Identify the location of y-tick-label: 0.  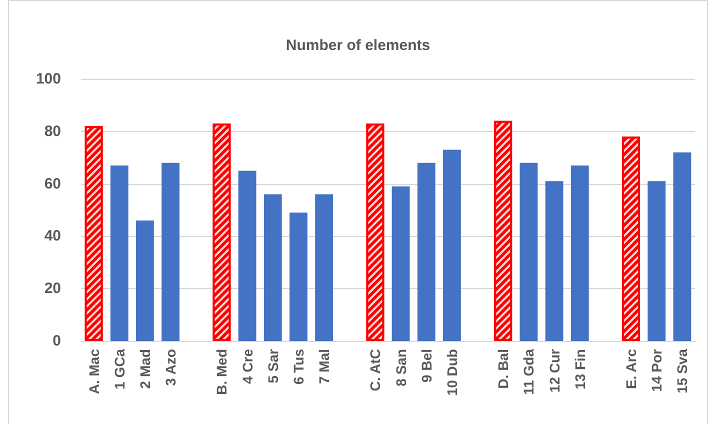
(56, 341).